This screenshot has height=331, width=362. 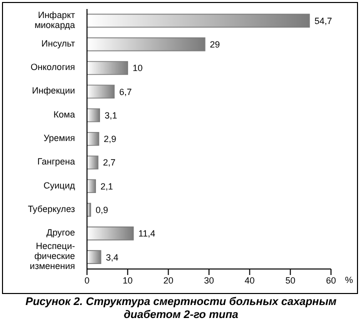 What do you see at coordinates (60, 138) in the screenshot?
I see `y-tick-label: Уремия` at bounding box center [60, 138].